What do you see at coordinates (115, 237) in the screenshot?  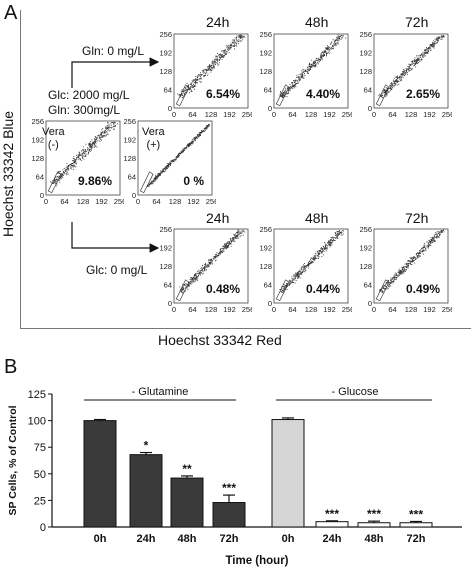 I see `arrow-to-glc-zero` at bounding box center [115, 237].